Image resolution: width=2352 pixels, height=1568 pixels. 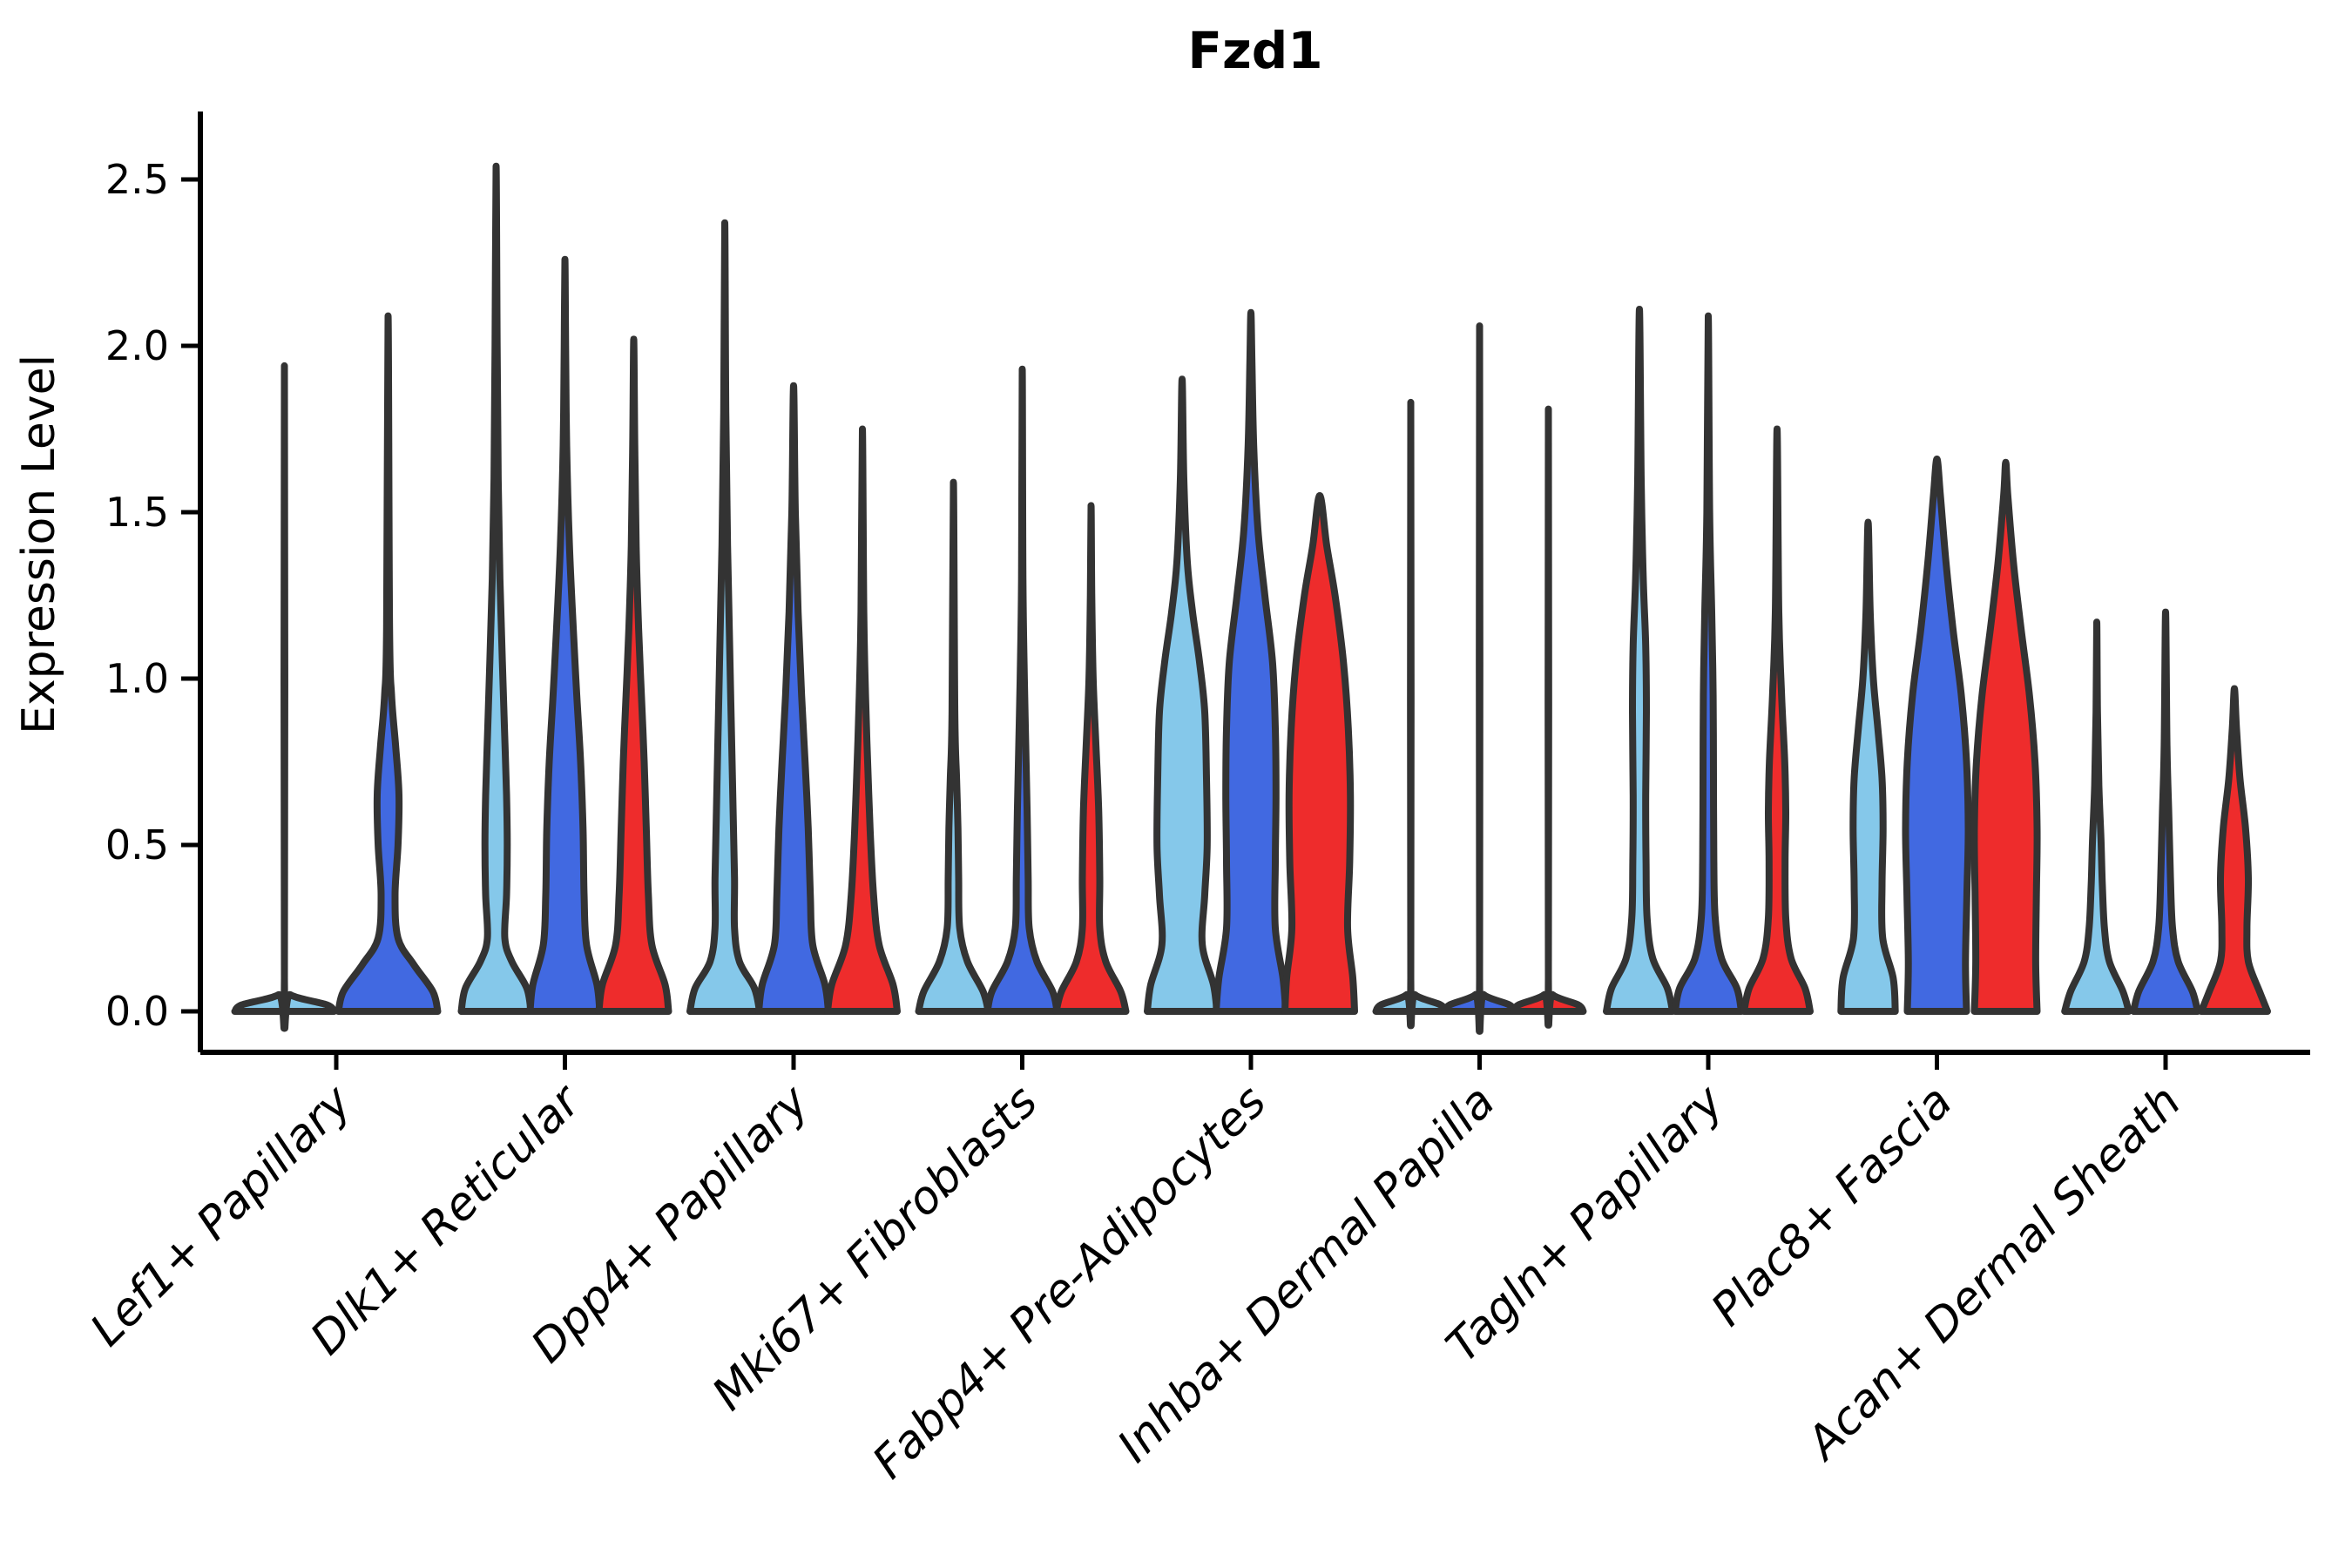 What do you see at coordinates (1708, 663) in the screenshot?
I see `violin-tagln-papillary-blue` at bounding box center [1708, 663].